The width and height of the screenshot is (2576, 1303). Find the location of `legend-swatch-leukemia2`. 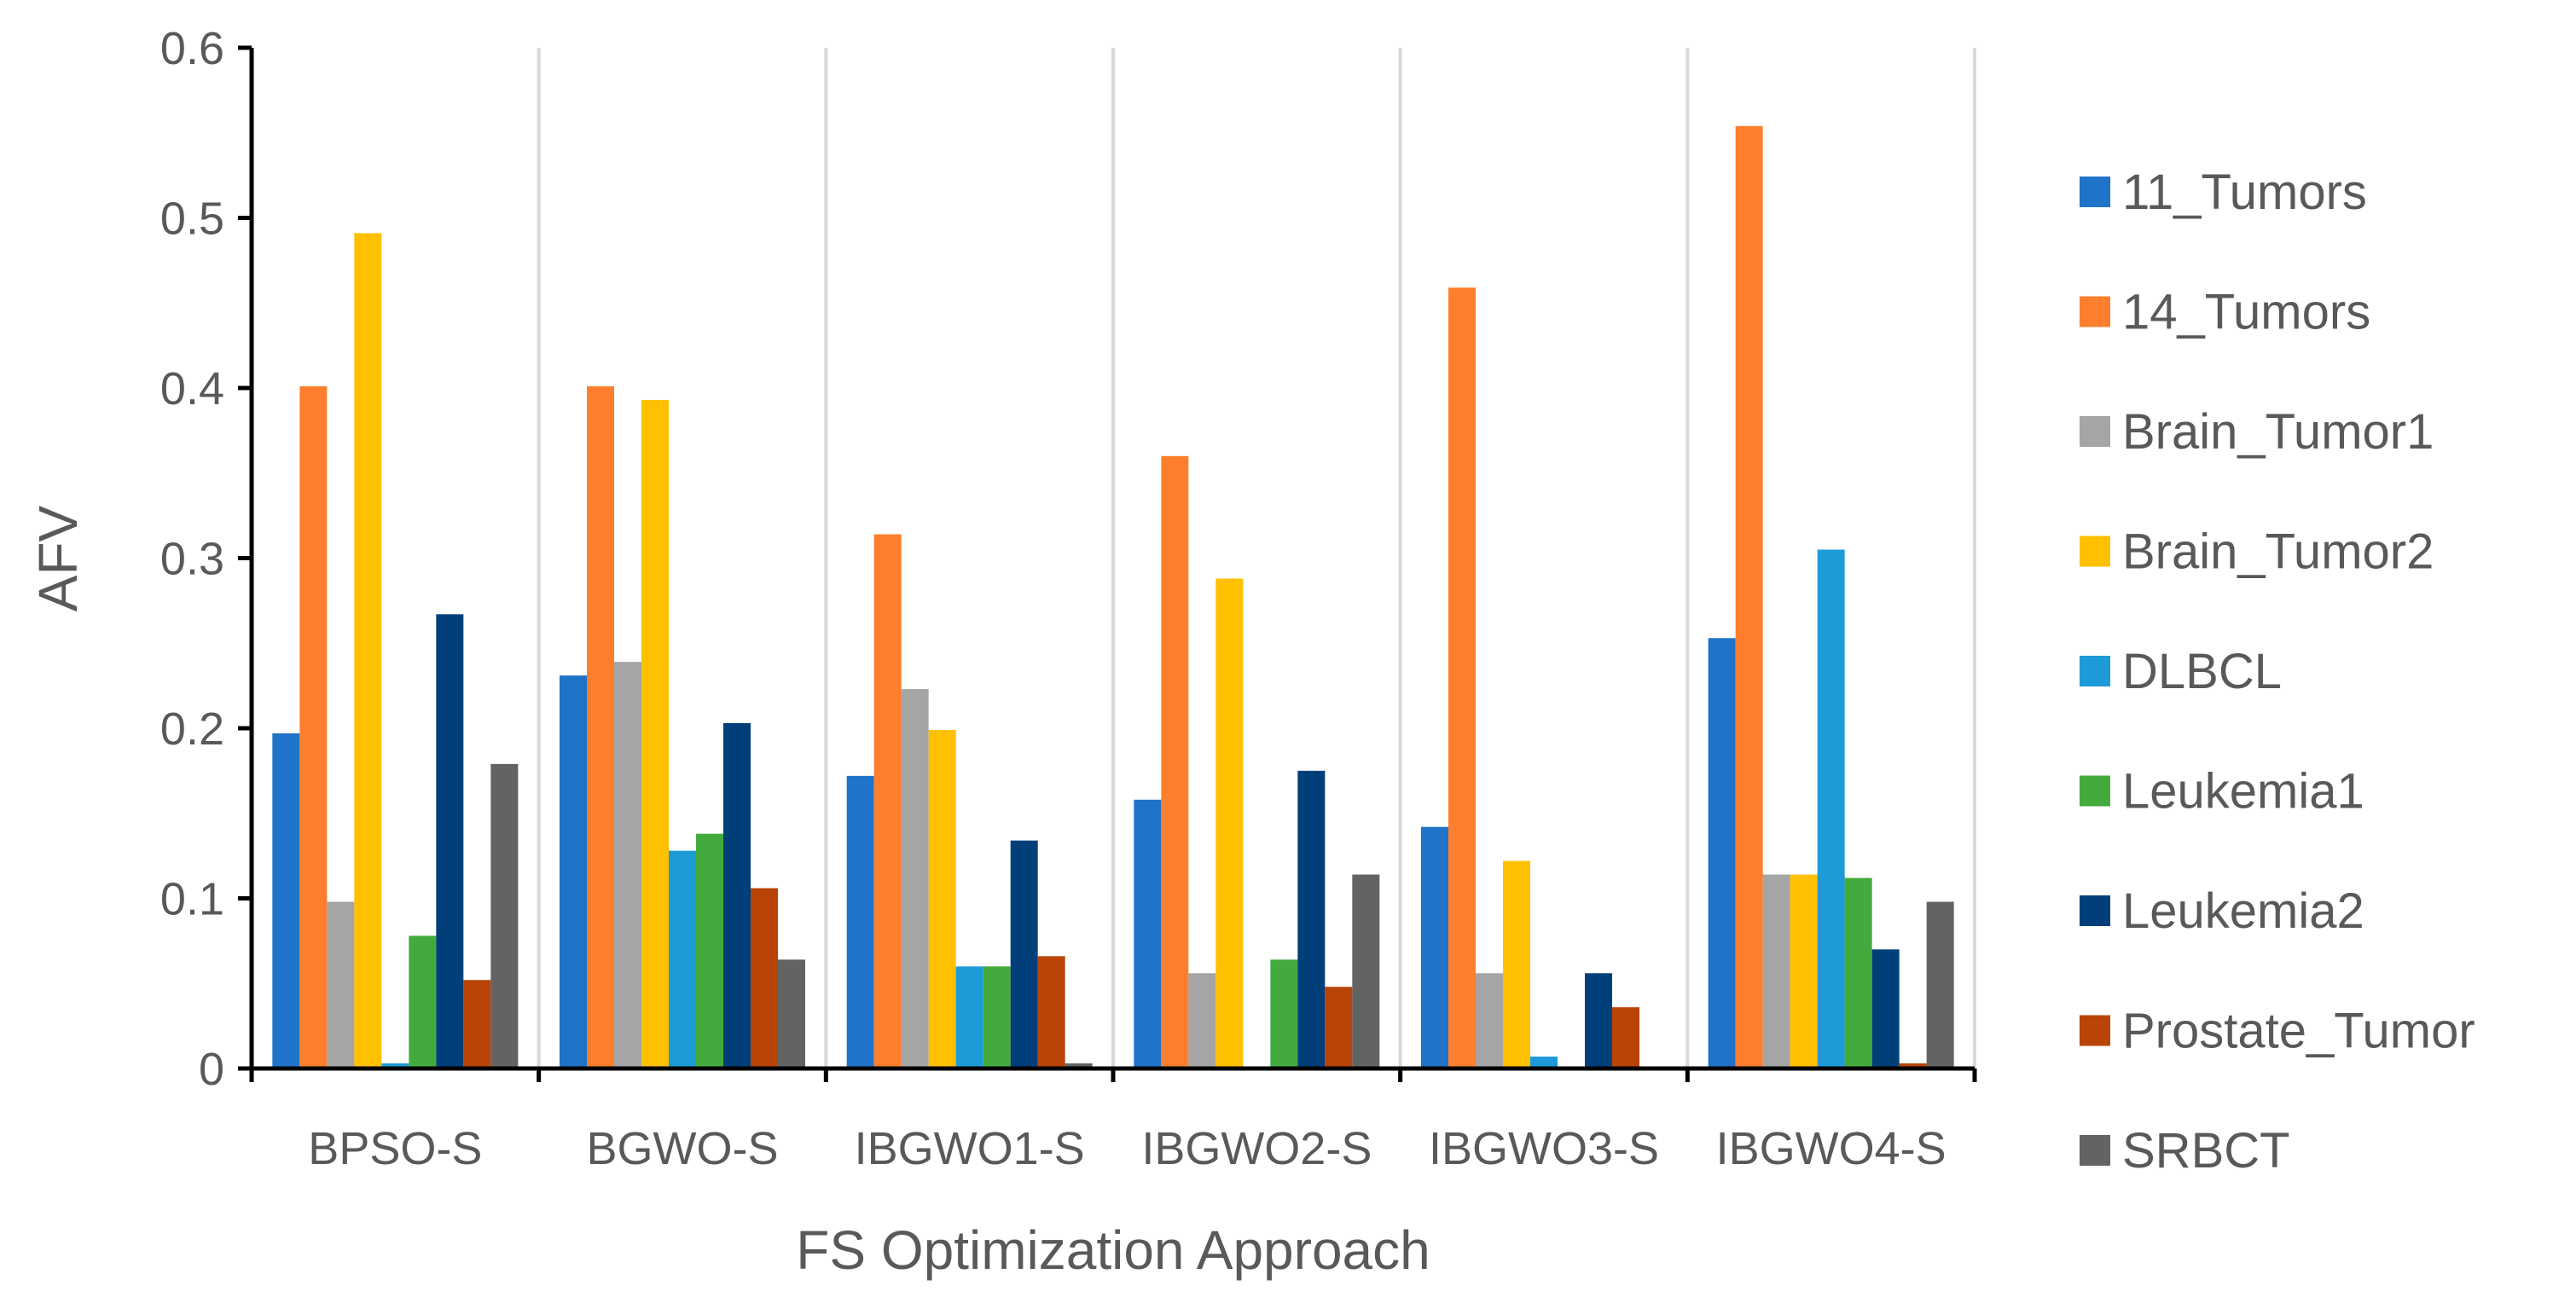

legend-swatch-leukemia2 is located at coordinates (2095, 910).